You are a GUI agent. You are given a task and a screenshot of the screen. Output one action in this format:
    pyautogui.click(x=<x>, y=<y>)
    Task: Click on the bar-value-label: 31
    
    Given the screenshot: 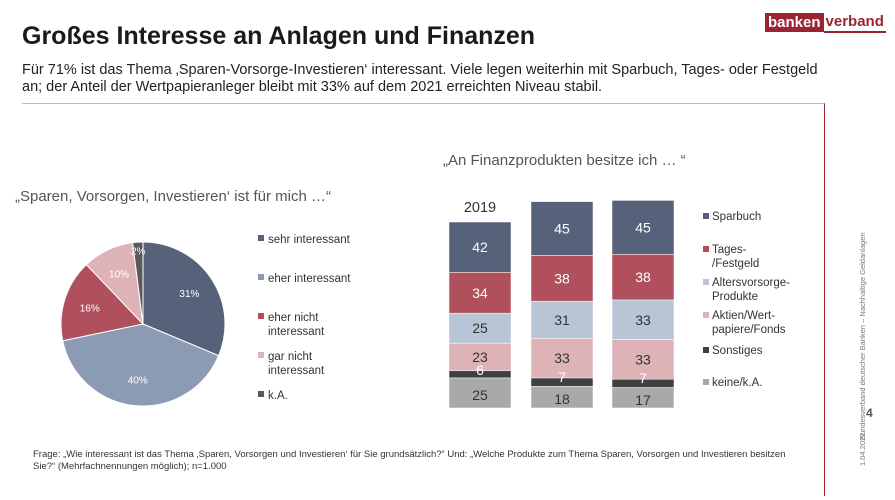 What is the action you would take?
    pyautogui.click(x=562, y=320)
    